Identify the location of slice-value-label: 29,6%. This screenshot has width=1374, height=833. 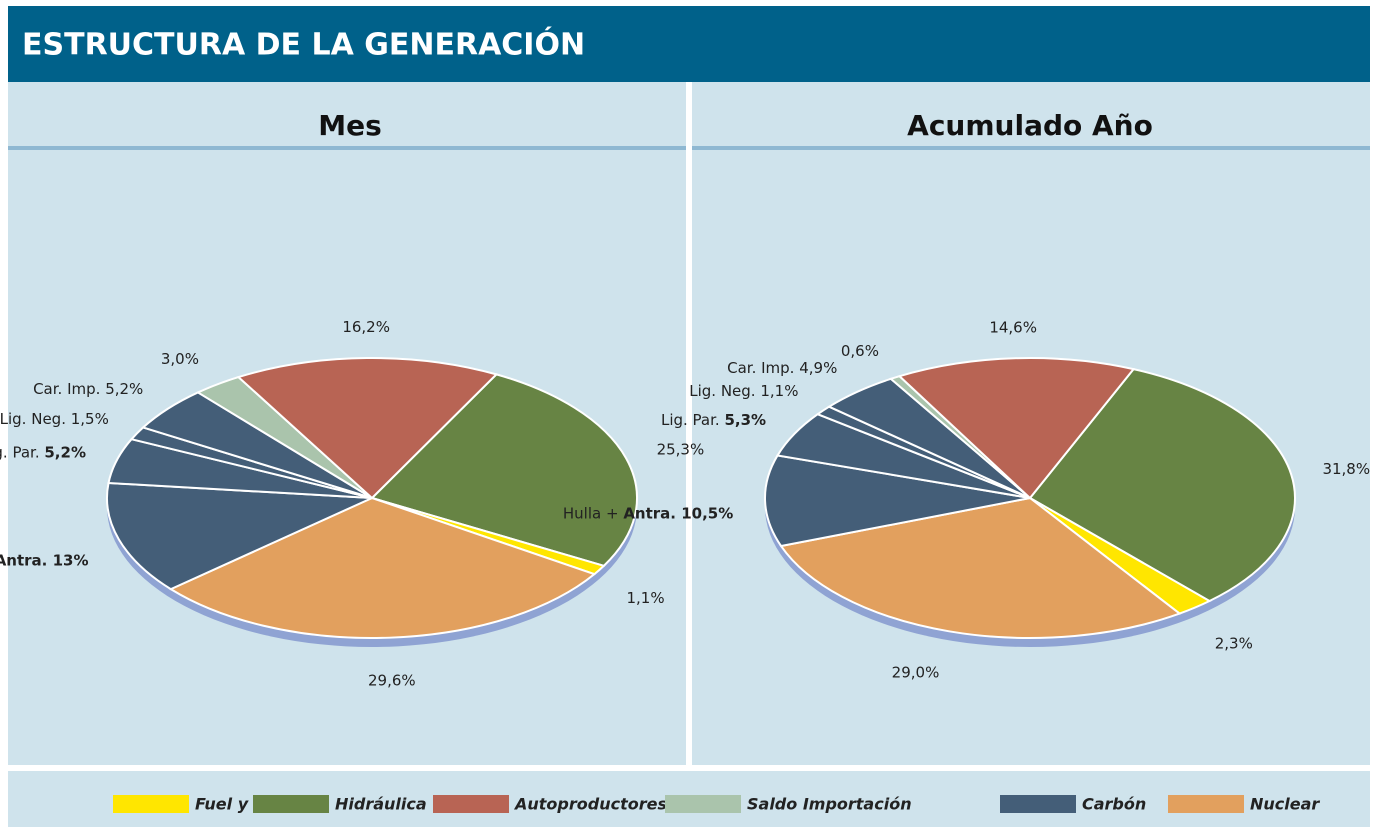
(392, 680).